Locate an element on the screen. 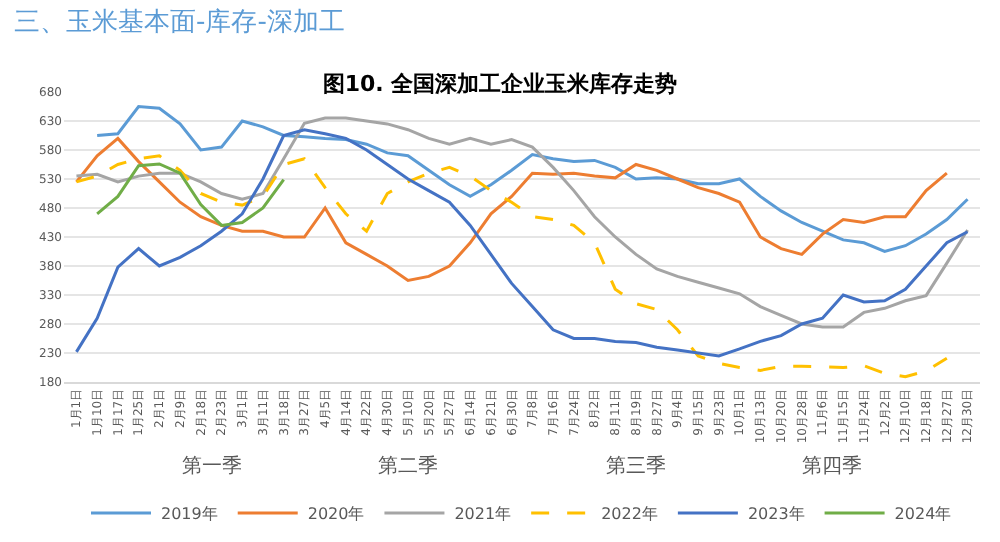  line-series is located at coordinates (190, 194).